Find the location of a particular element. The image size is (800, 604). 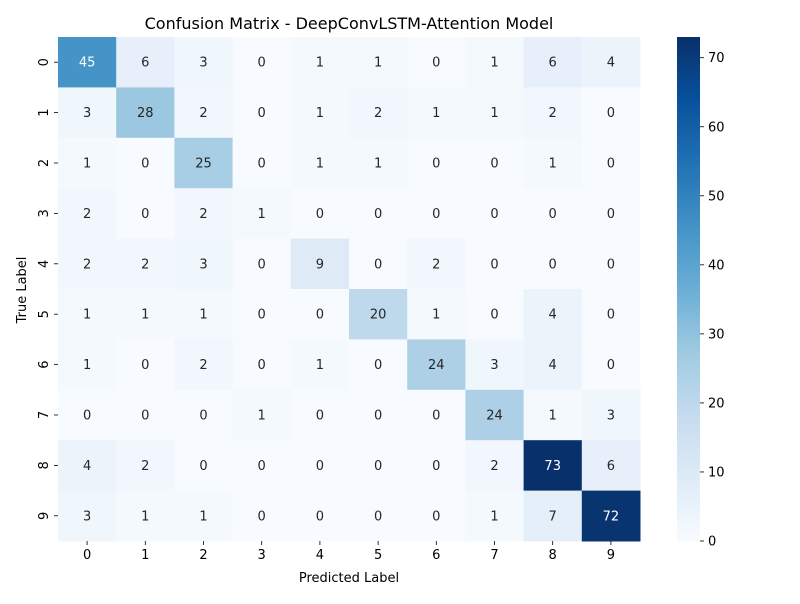

heatmap-cell-label-3-2: 2 is located at coordinates (203, 214).